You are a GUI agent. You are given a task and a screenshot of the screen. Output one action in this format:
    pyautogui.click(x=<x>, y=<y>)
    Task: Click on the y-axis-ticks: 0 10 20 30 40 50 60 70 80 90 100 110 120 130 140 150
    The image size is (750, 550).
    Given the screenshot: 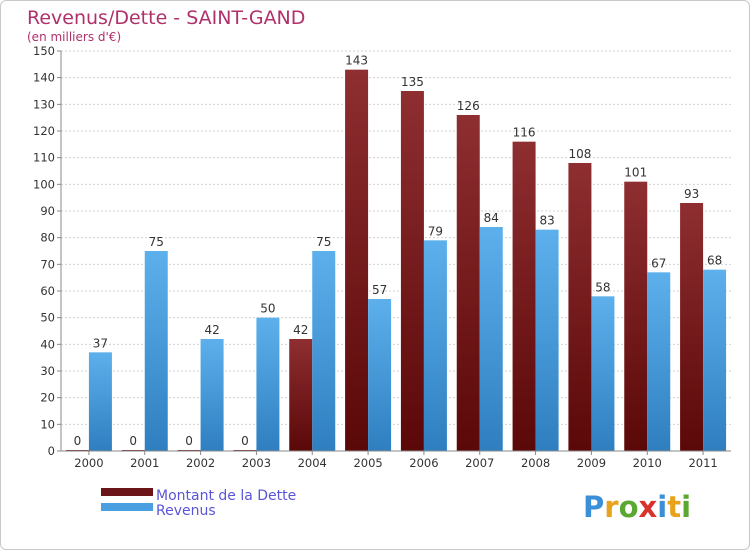 What is the action you would take?
    pyautogui.click(x=47, y=251)
    